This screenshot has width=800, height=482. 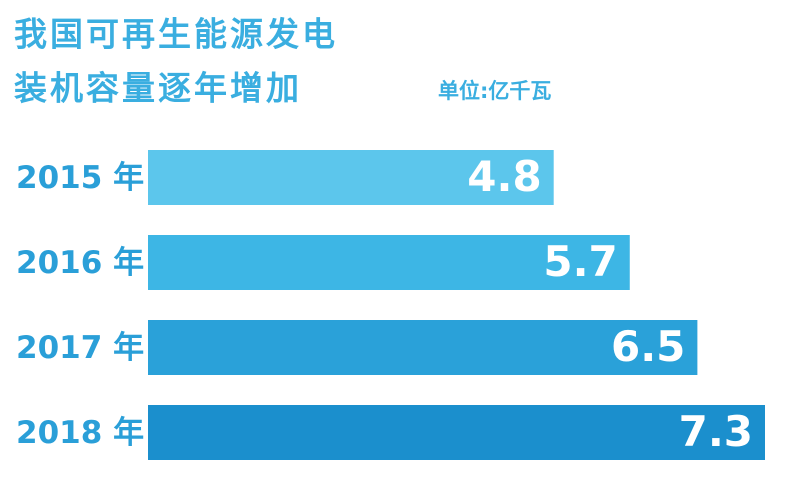 What do you see at coordinates (80, 433) in the screenshot?
I see `category-label: 2018 年` at bounding box center [80, 433].